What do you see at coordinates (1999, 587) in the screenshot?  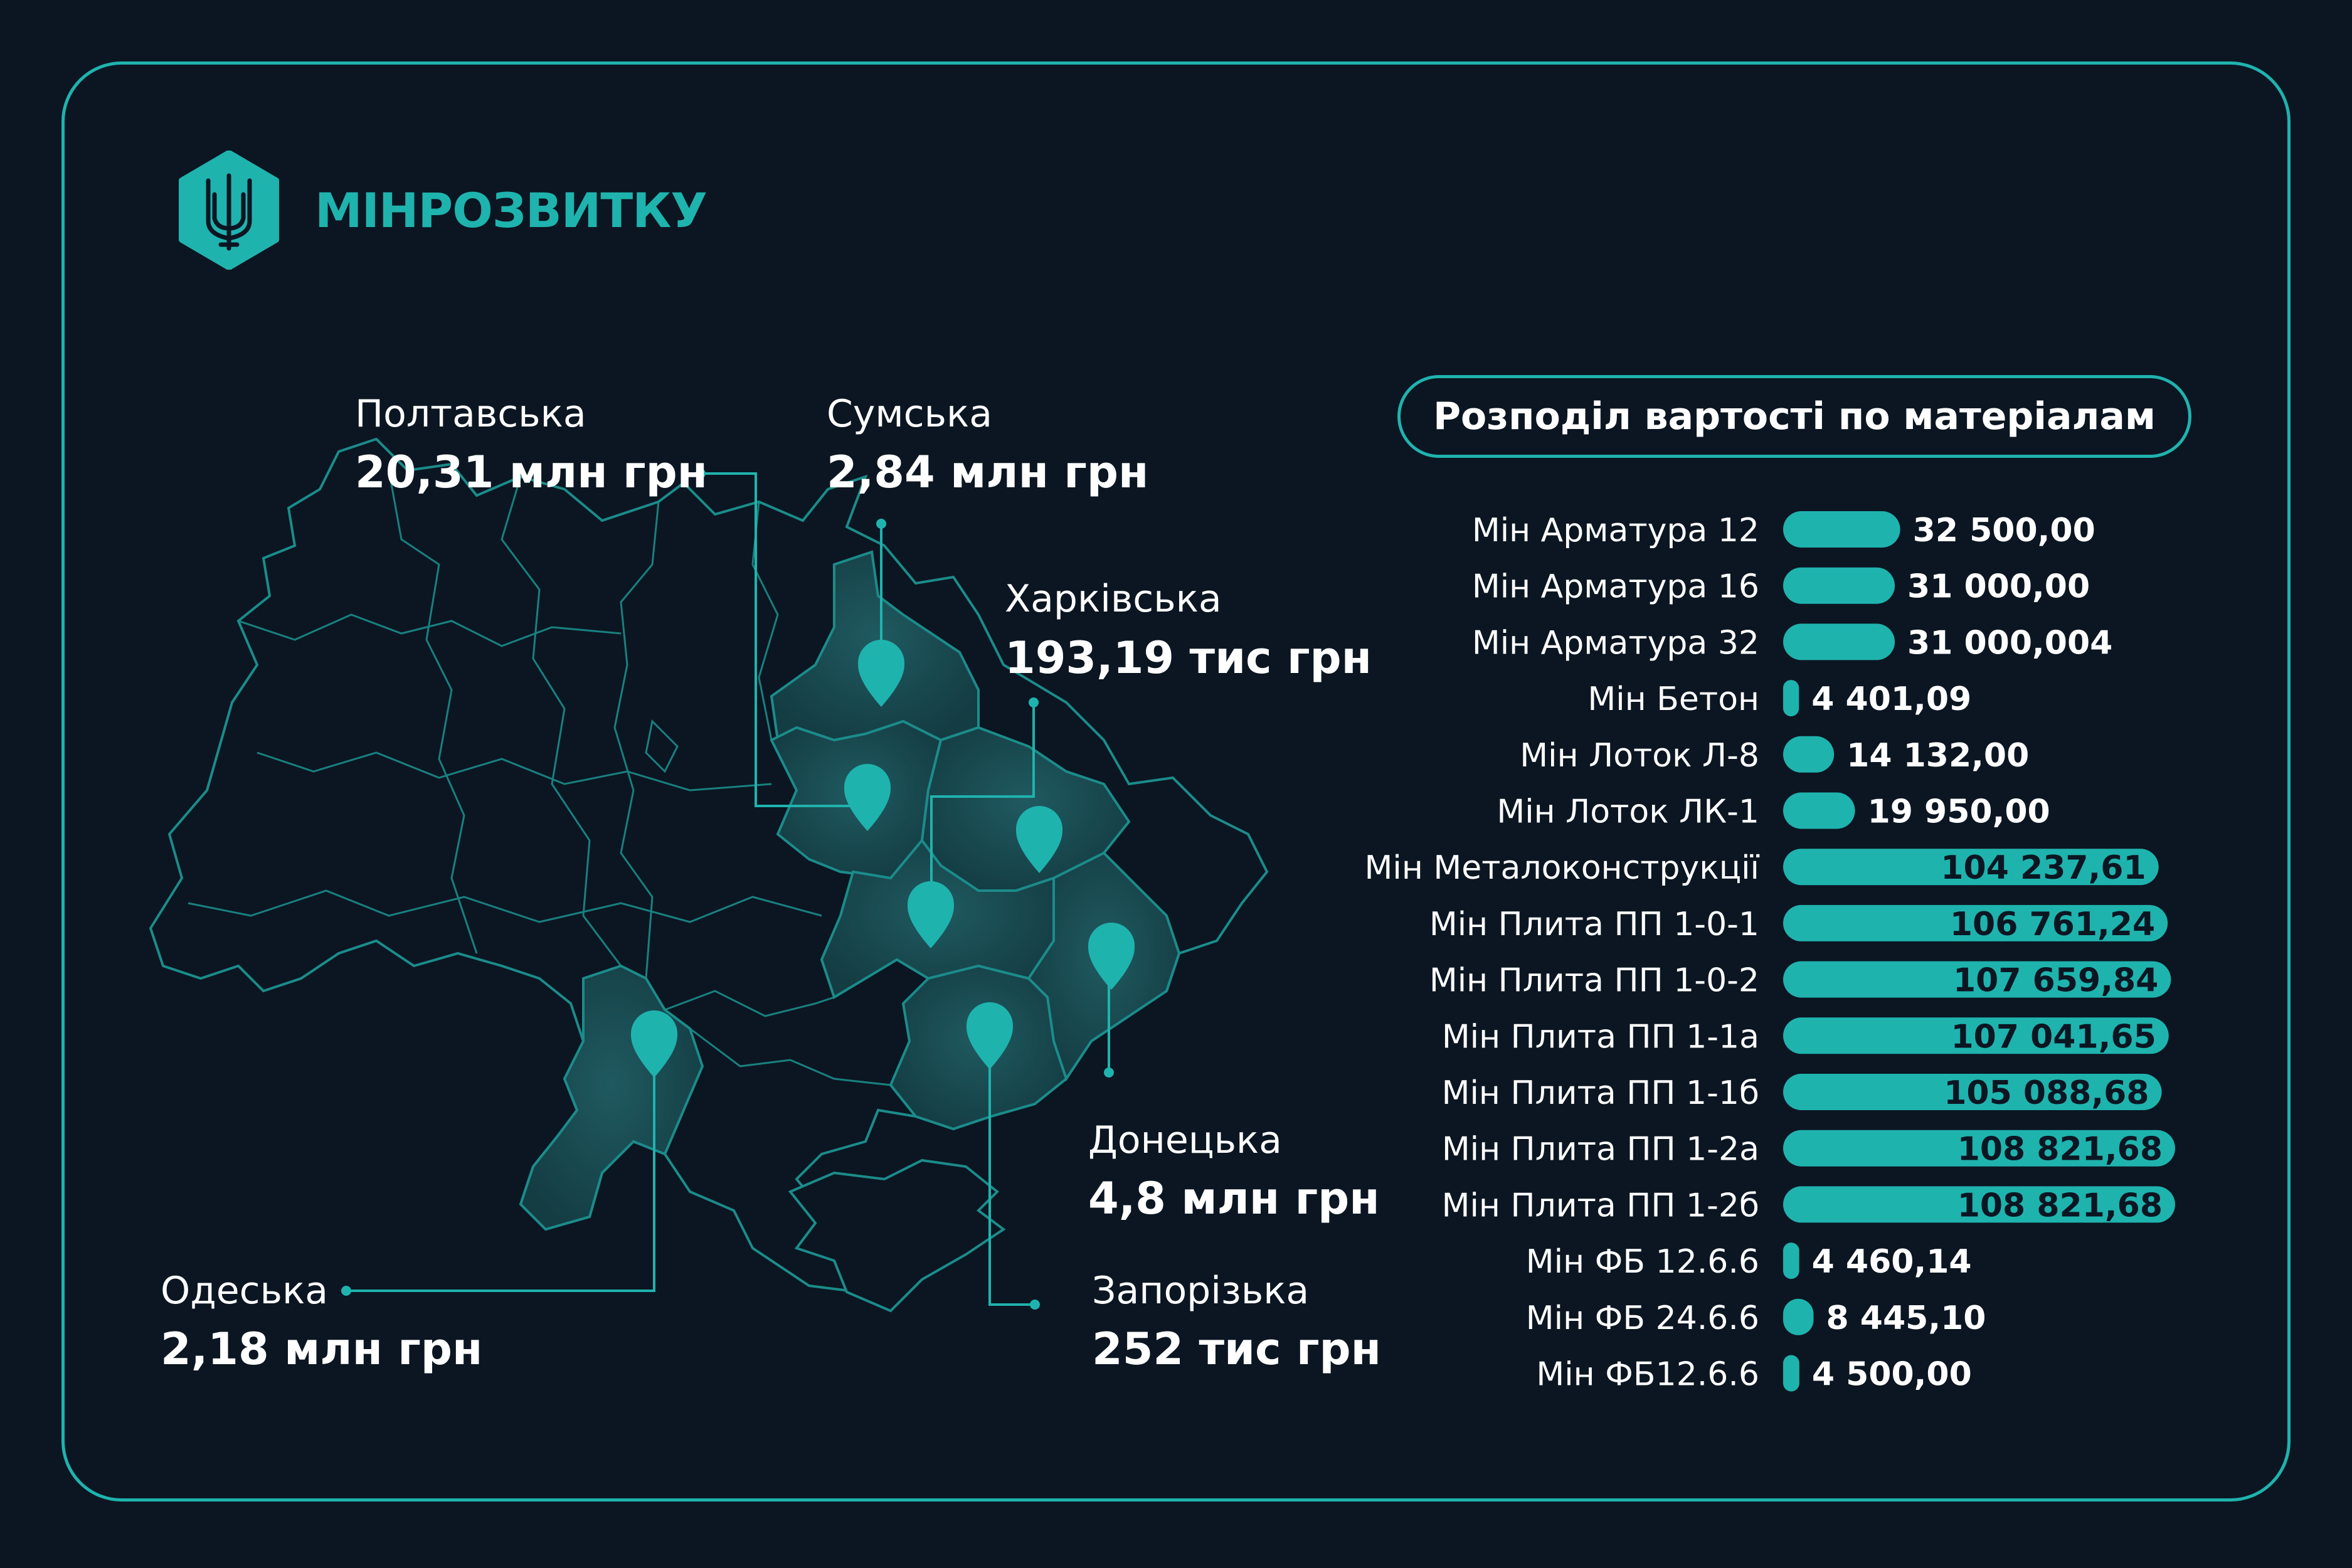 I see `value-label: 31 000,00` at bounding box center [1999, 587].